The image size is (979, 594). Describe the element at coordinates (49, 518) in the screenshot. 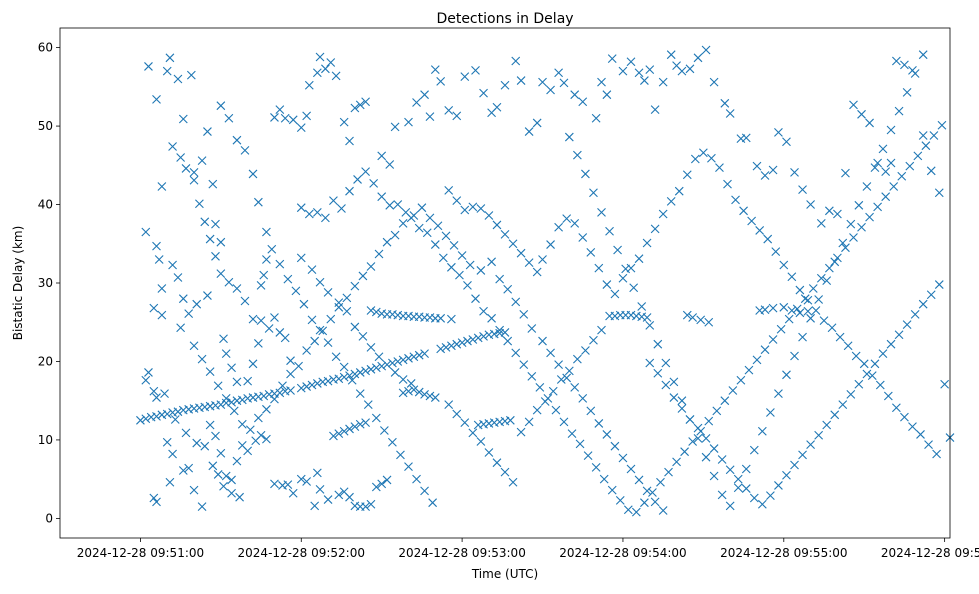

I see `y-tick-label: 0` at that location.